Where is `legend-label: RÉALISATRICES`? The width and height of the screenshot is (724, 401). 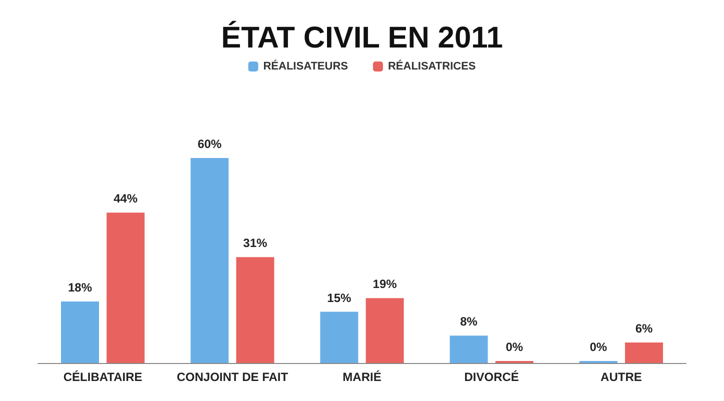
legend-label: RÉALISATRICES is located at coordinates (432, 66).